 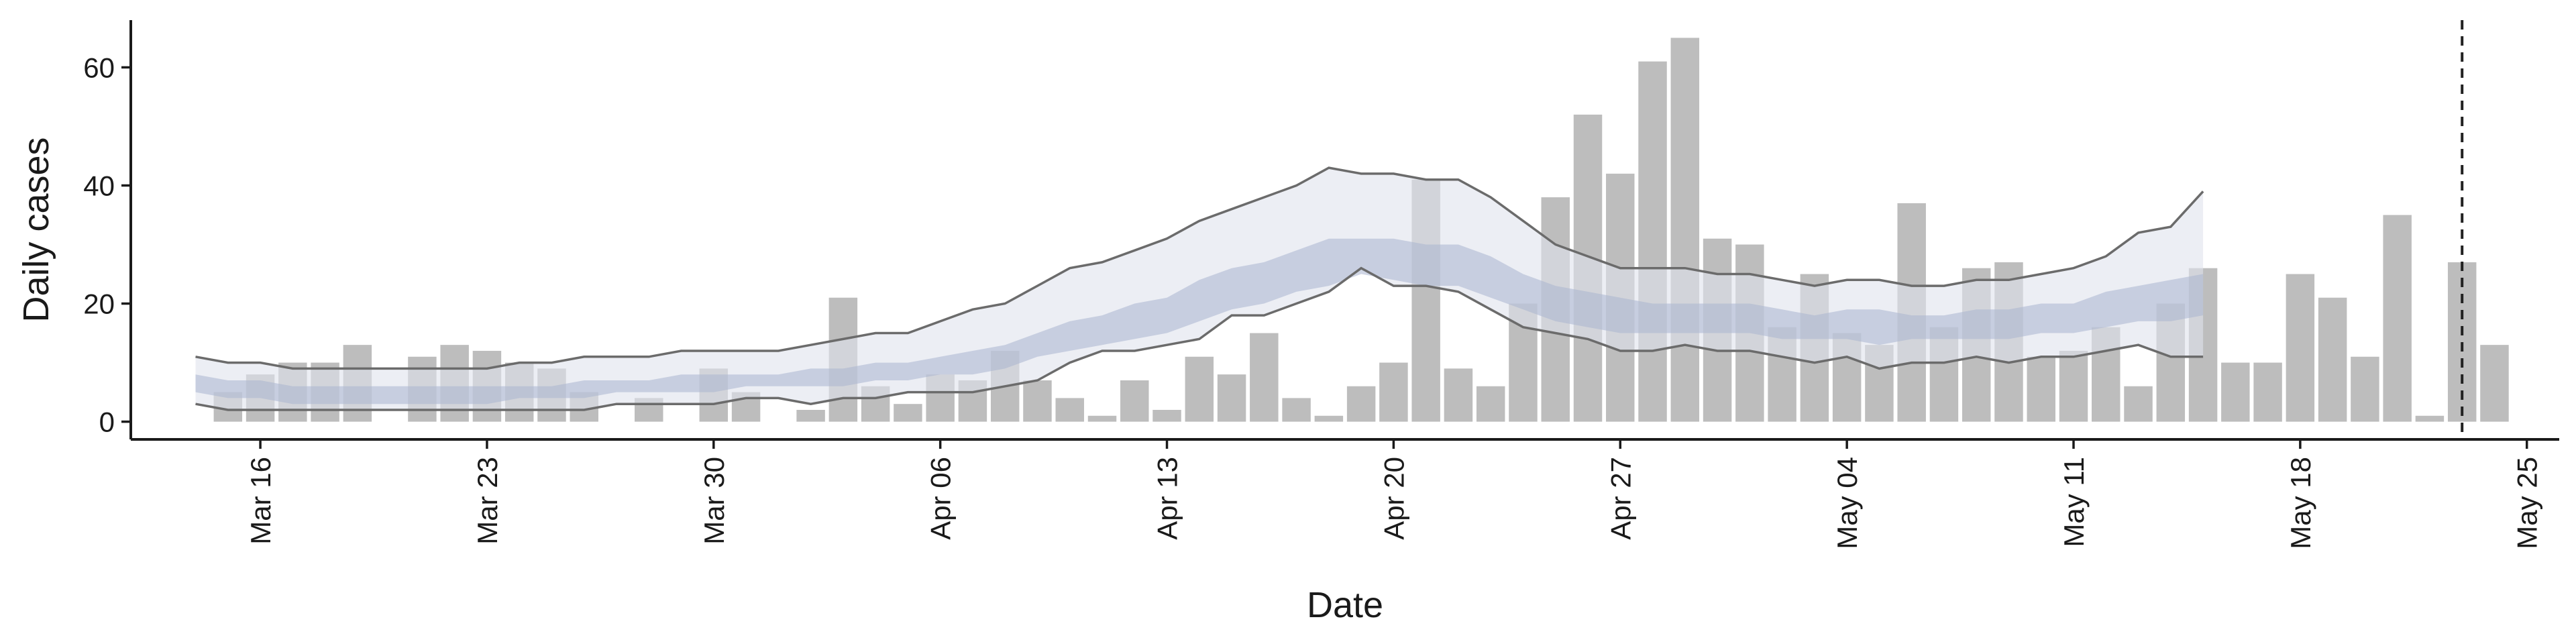 I want to click on x-tick-label: May 11, so click(x=2074, y=502).